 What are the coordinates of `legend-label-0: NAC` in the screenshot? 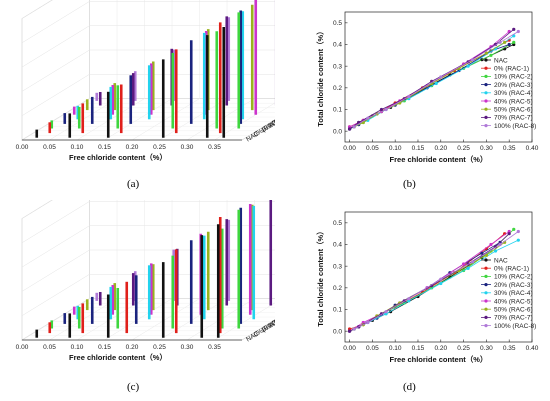 It's located at (501, 60).